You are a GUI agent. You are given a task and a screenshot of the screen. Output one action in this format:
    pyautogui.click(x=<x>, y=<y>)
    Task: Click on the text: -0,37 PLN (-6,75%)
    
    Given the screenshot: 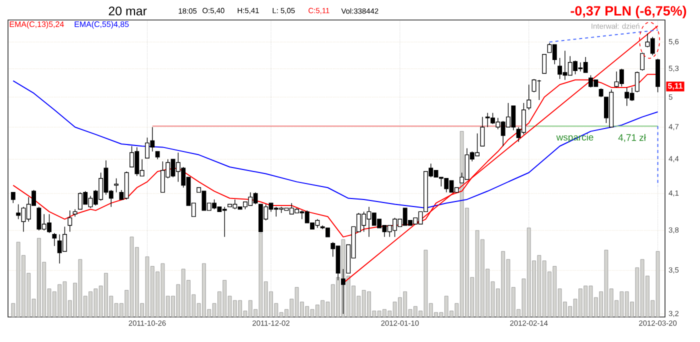 What is the action you would take?
    pyautogui.click(x=628, y=12)
    